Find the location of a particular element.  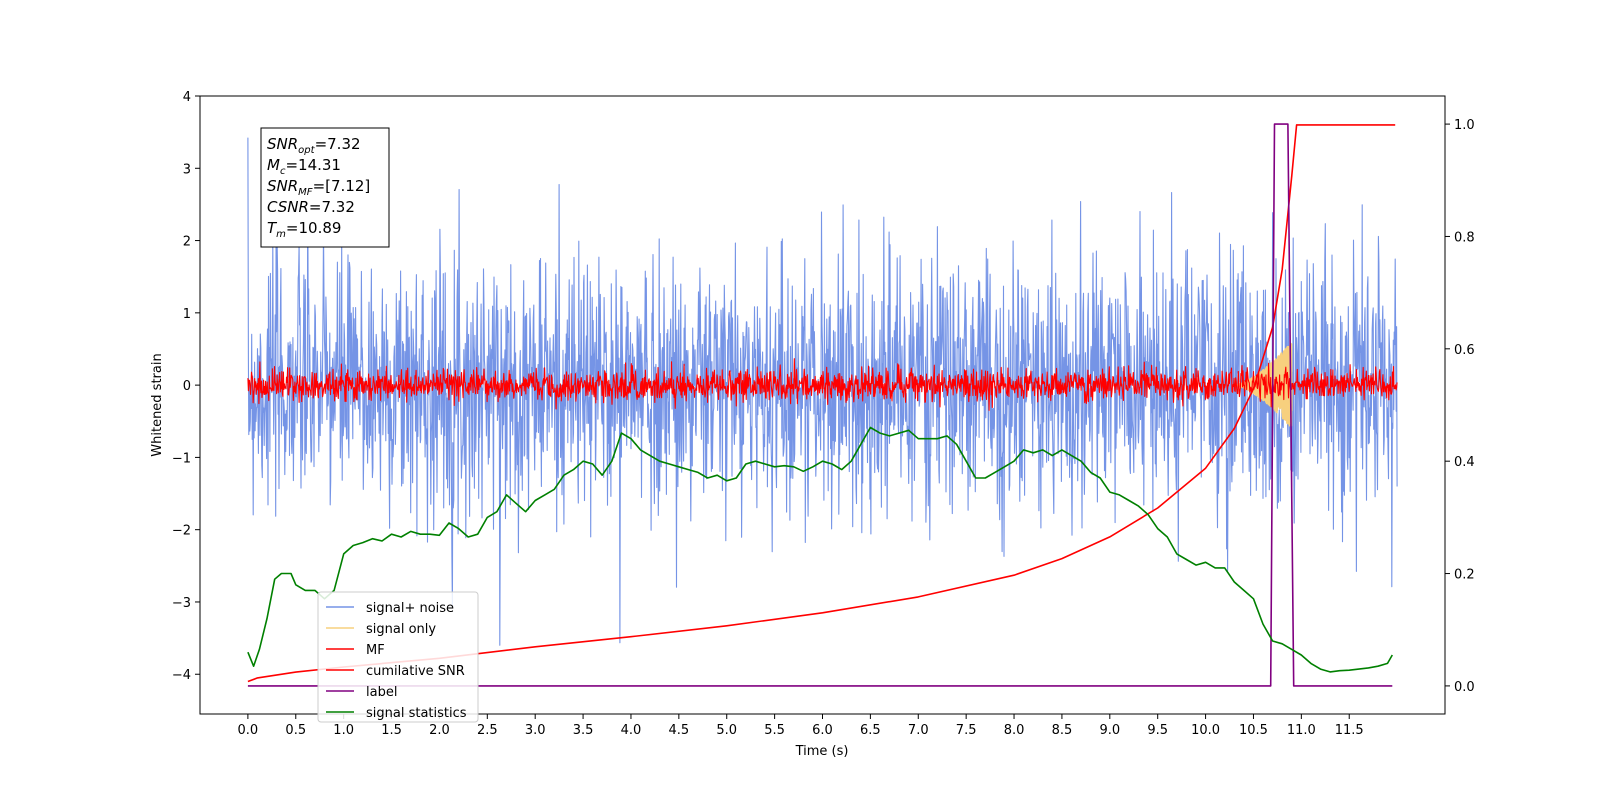

legend-frame is located at coordinates (398, 657).